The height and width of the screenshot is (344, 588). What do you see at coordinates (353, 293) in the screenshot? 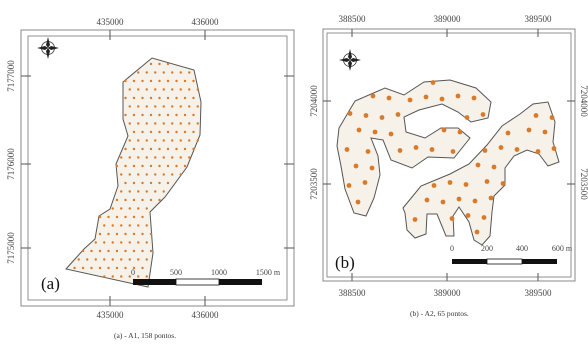
I see `panel-b-x-bottom-1: 388500` at bounding box center [353, 293].